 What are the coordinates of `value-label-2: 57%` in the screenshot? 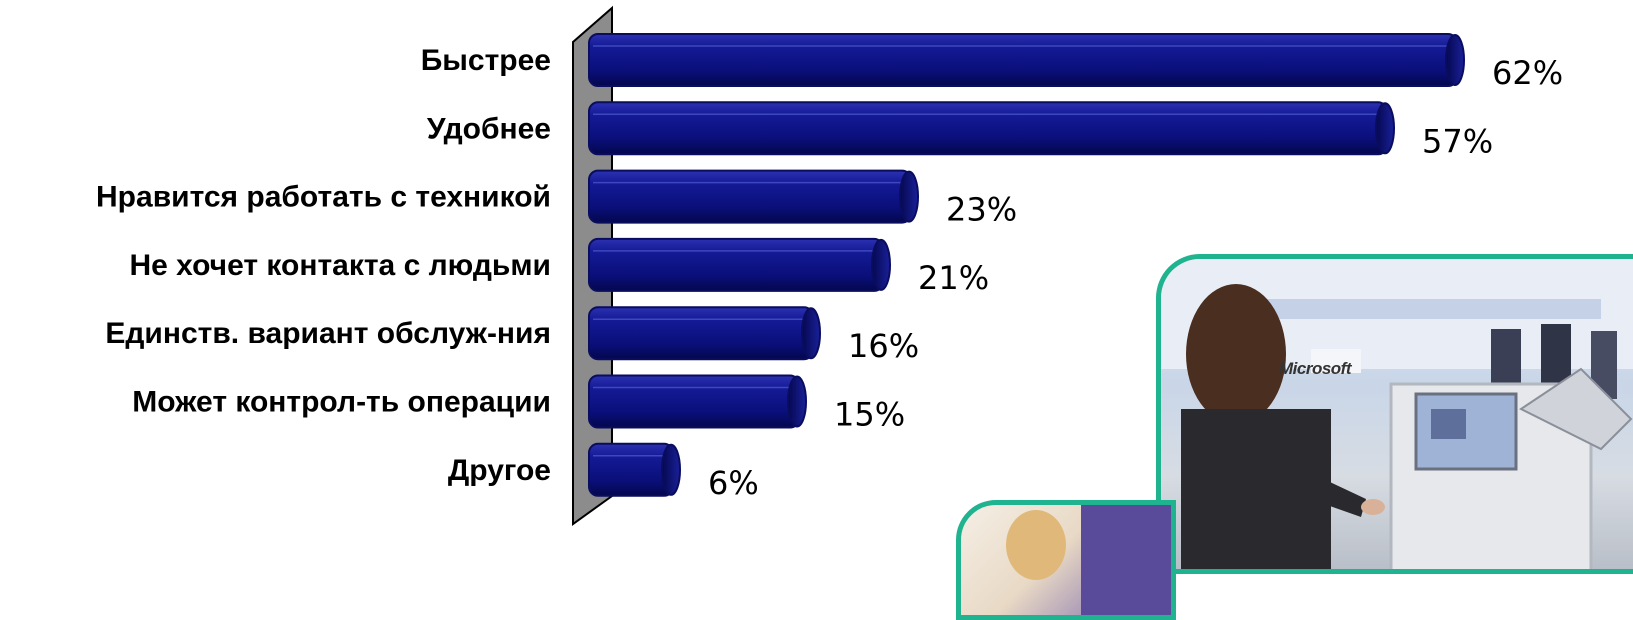 It's located at (1457, 141).